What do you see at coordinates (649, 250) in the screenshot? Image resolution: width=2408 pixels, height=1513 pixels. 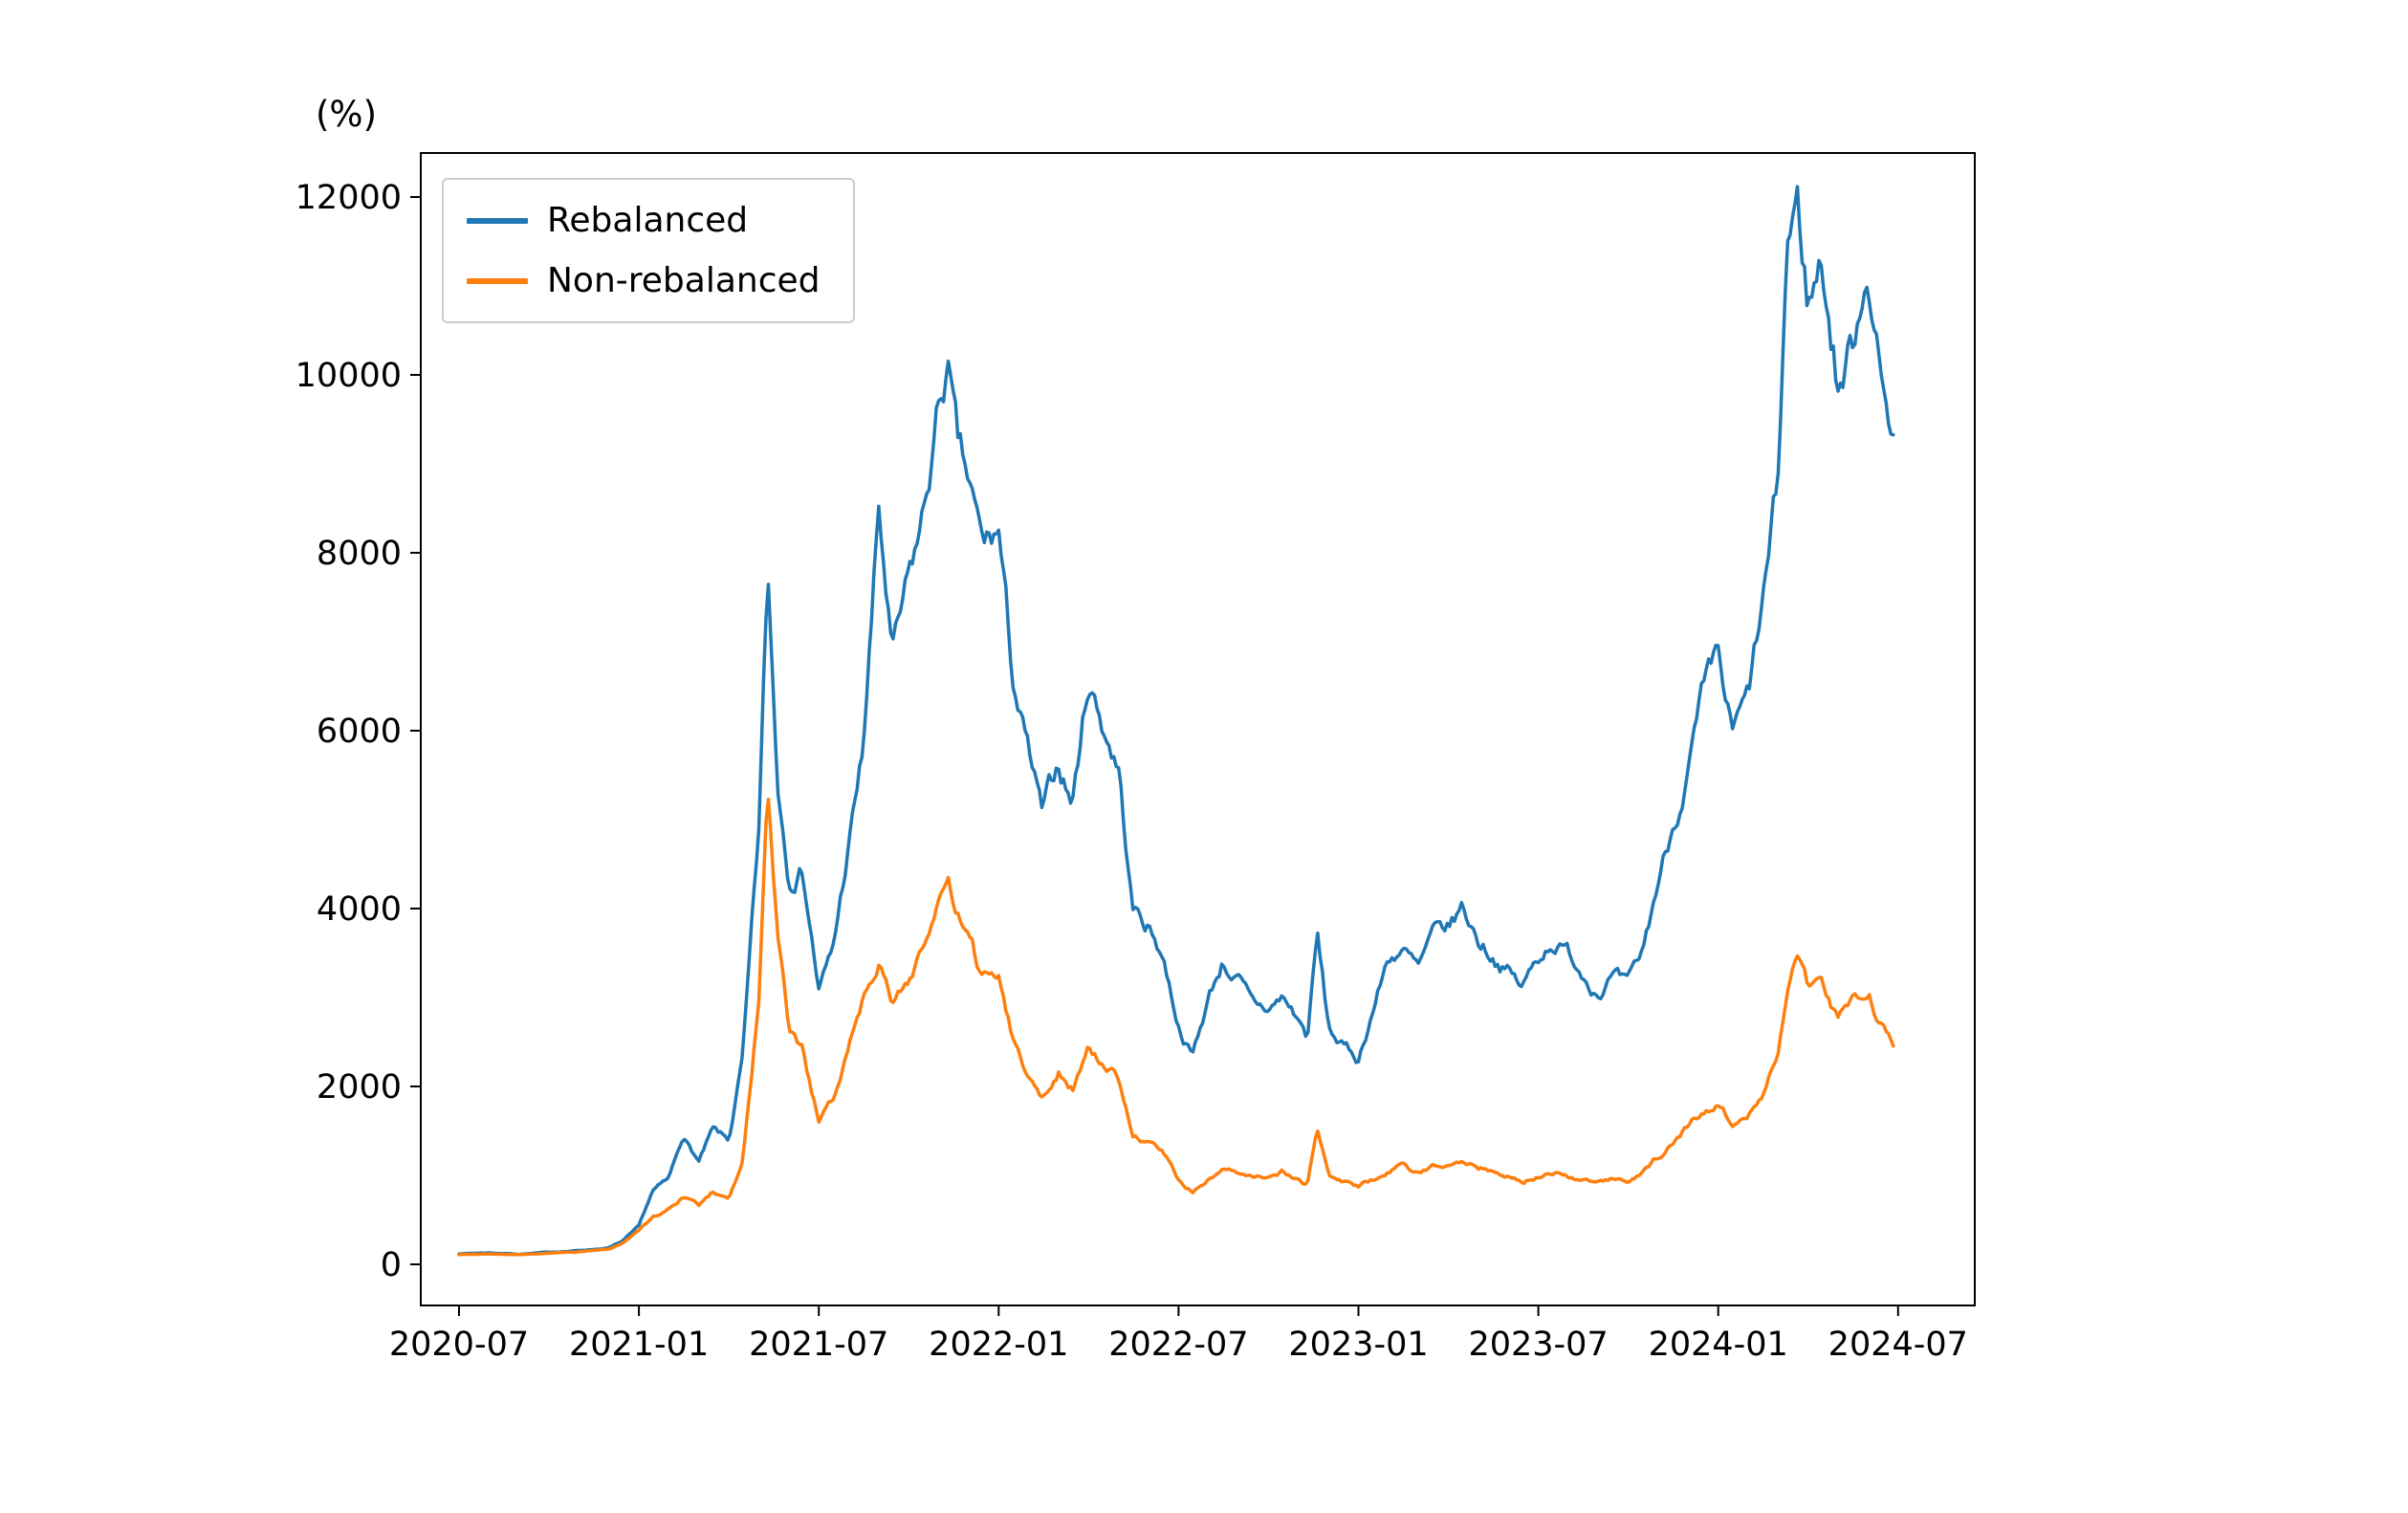 I see `legend: Rebalanced Non-rebalanced` at bounding box center [649, 250].